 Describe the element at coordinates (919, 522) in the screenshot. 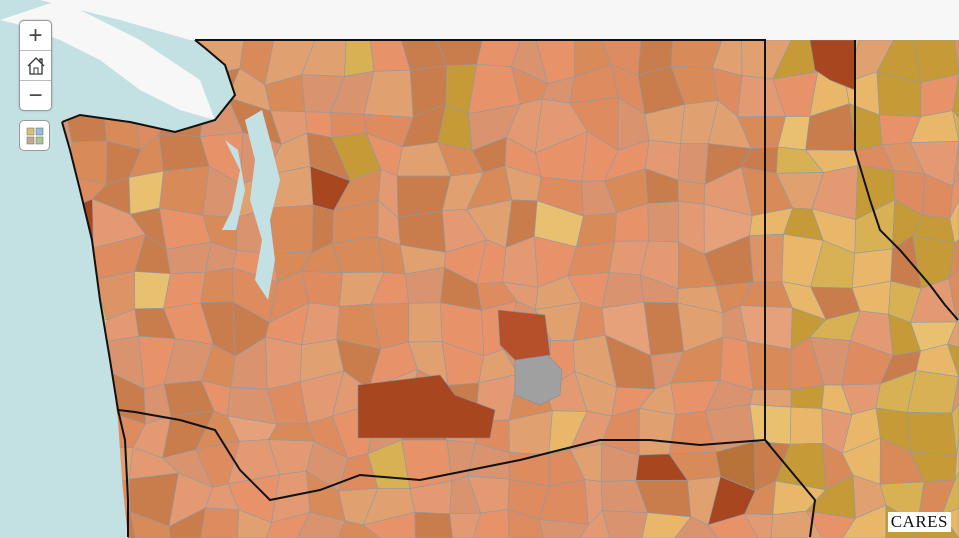

I see `cares-logo: CARES` at that location.